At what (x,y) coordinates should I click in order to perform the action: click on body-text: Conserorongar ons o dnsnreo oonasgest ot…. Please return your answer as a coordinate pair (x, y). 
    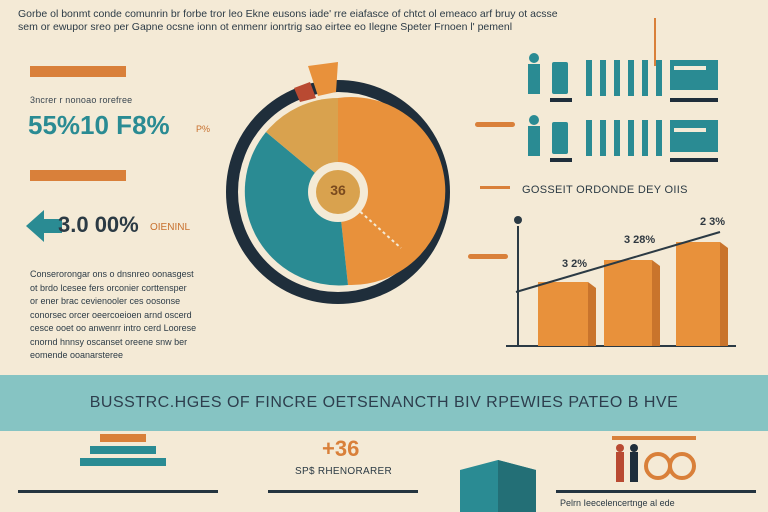
    Looking at the image, I should click on (130, 315).